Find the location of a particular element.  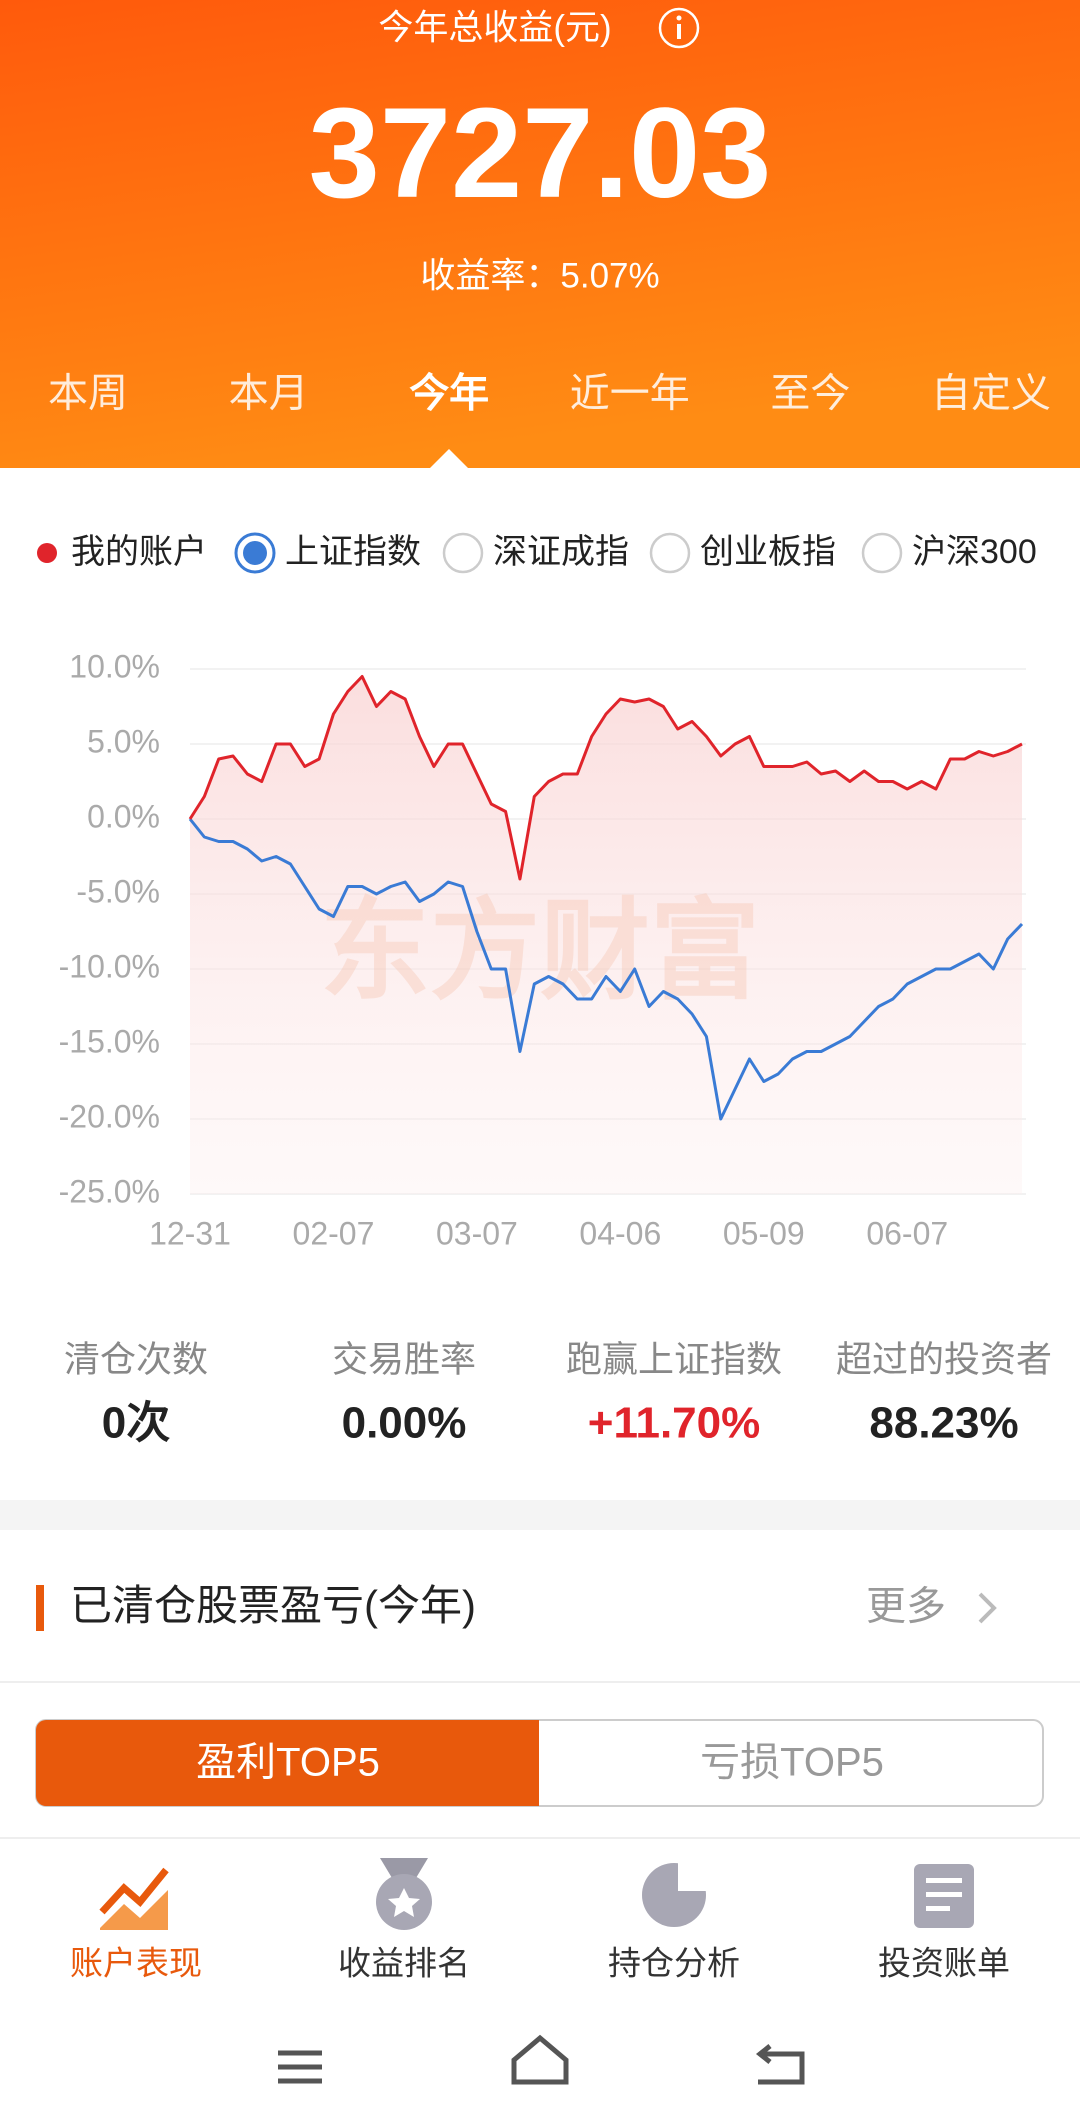

toggle-option: 盈利TOP5 is located at coordinates (288, 1763).